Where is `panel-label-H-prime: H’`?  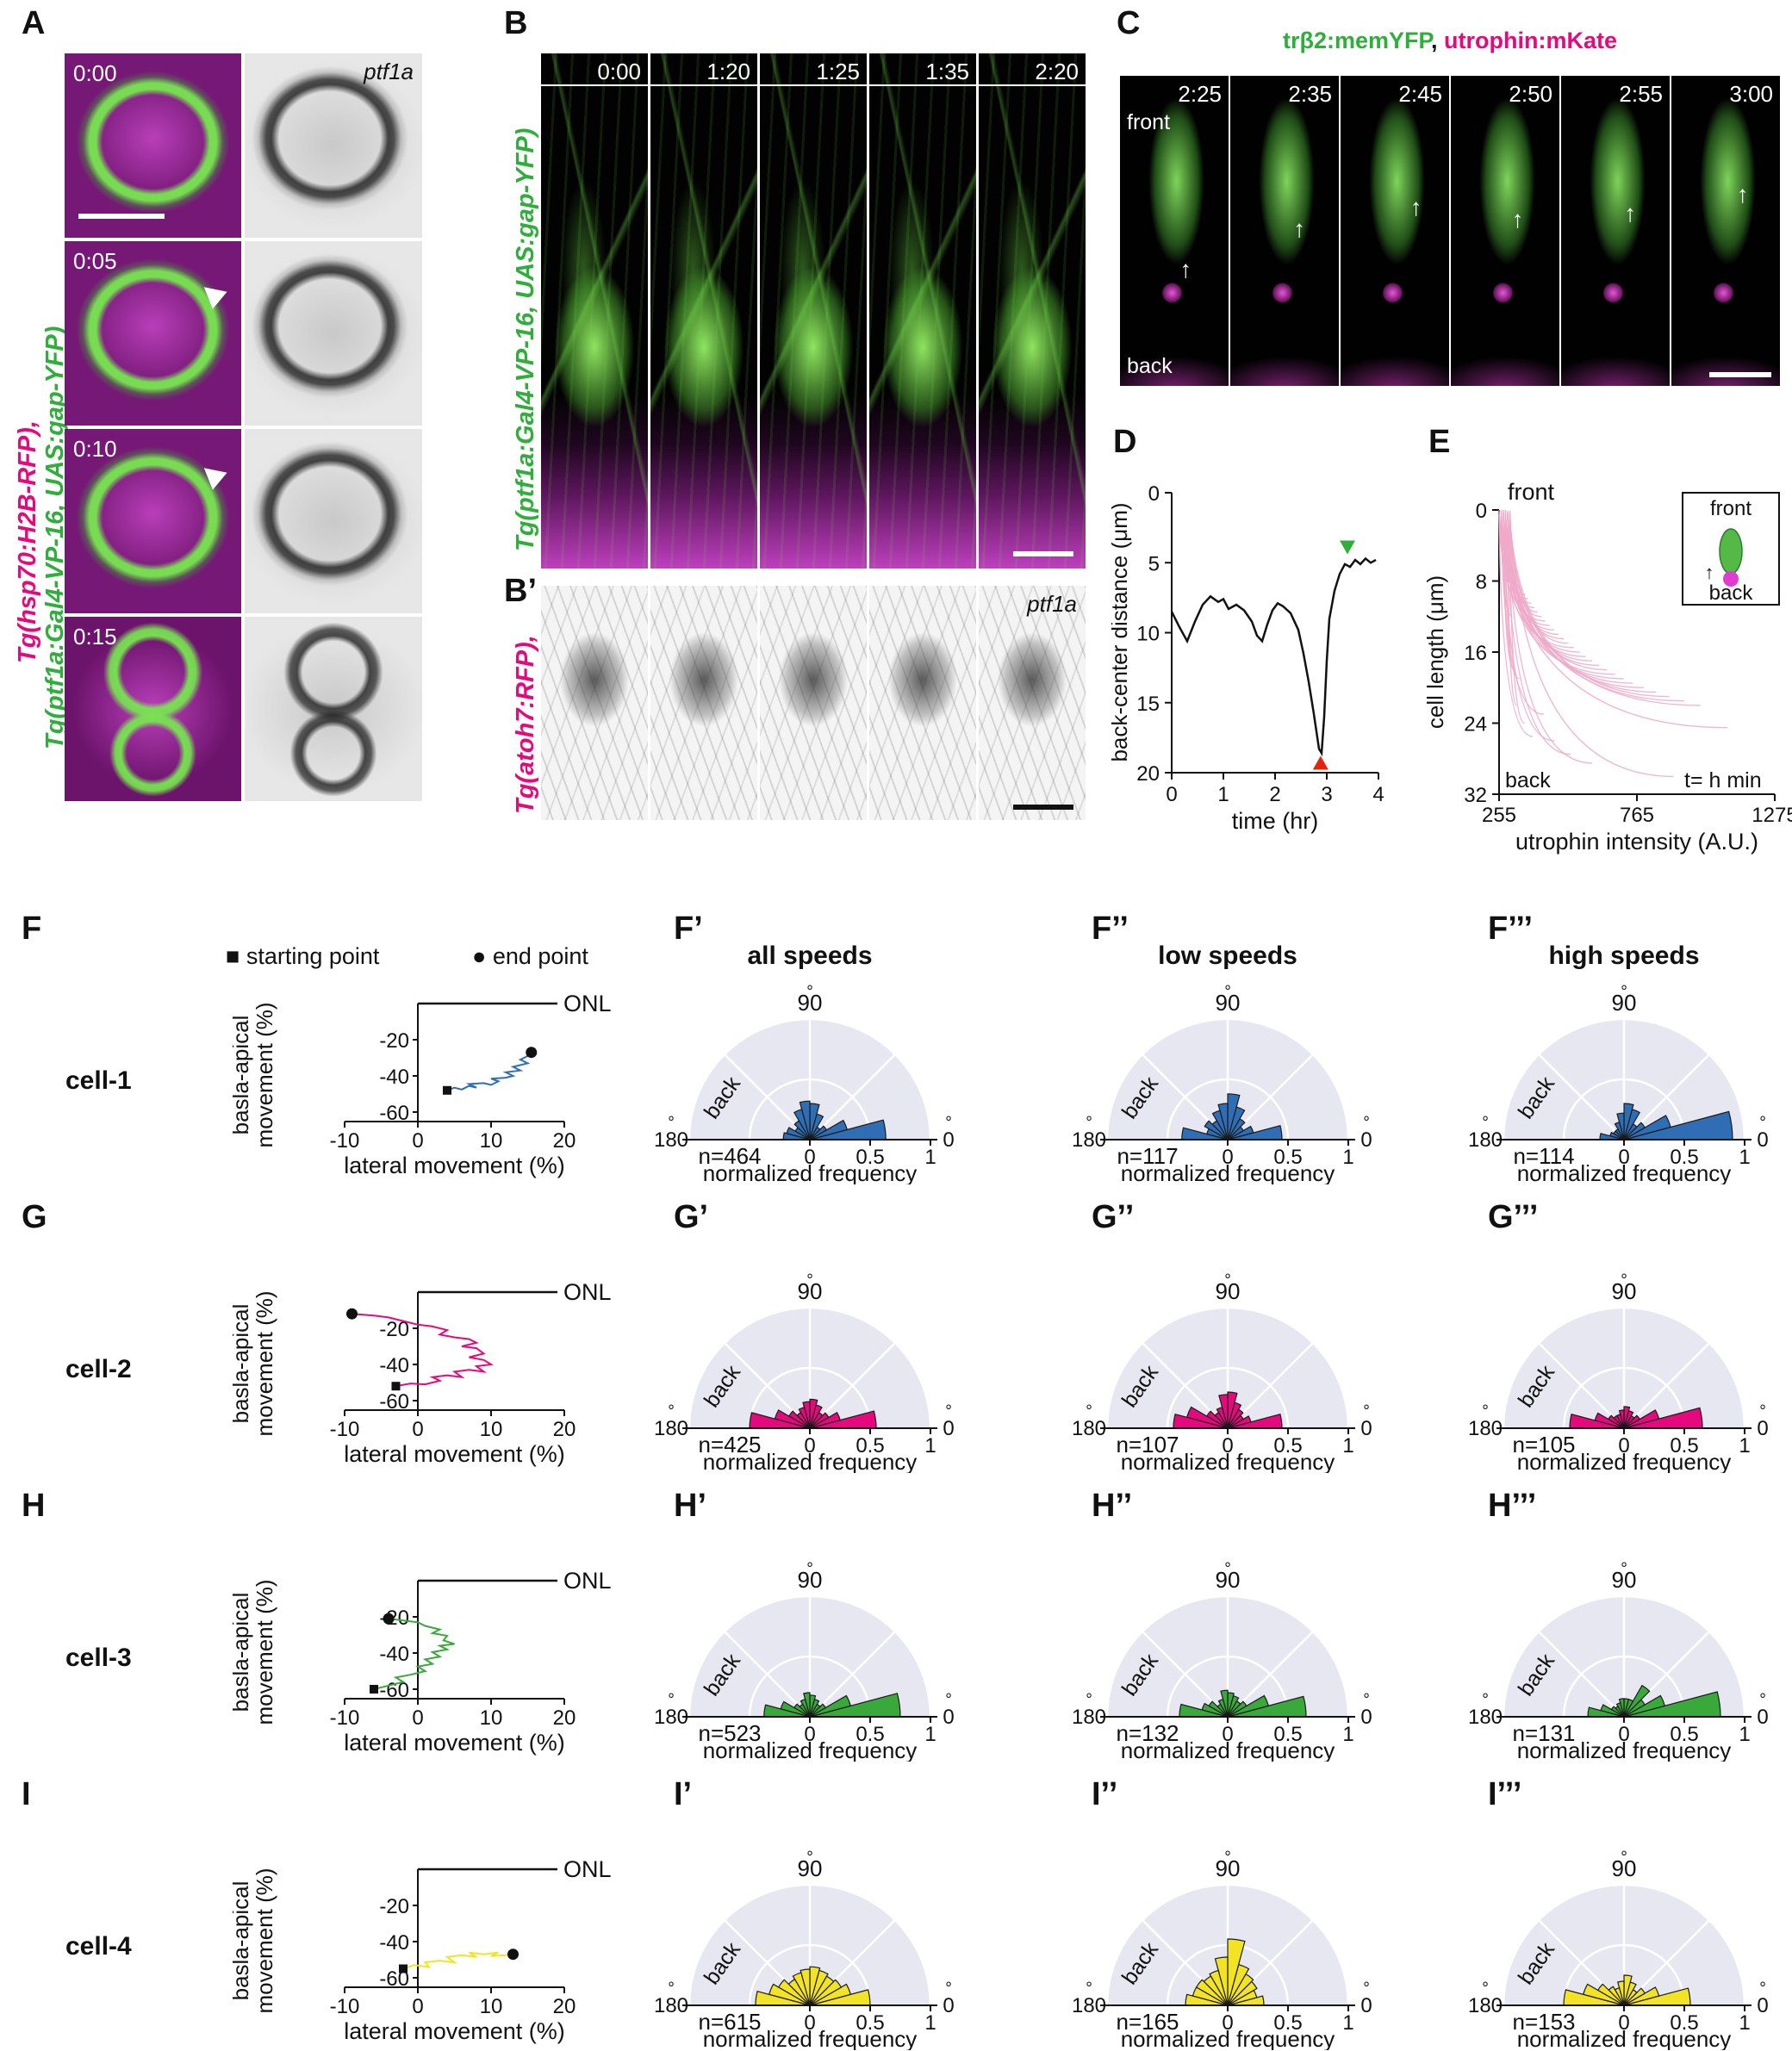
panel-label-H-prime: H’ is located at coordinates (690, 1506).